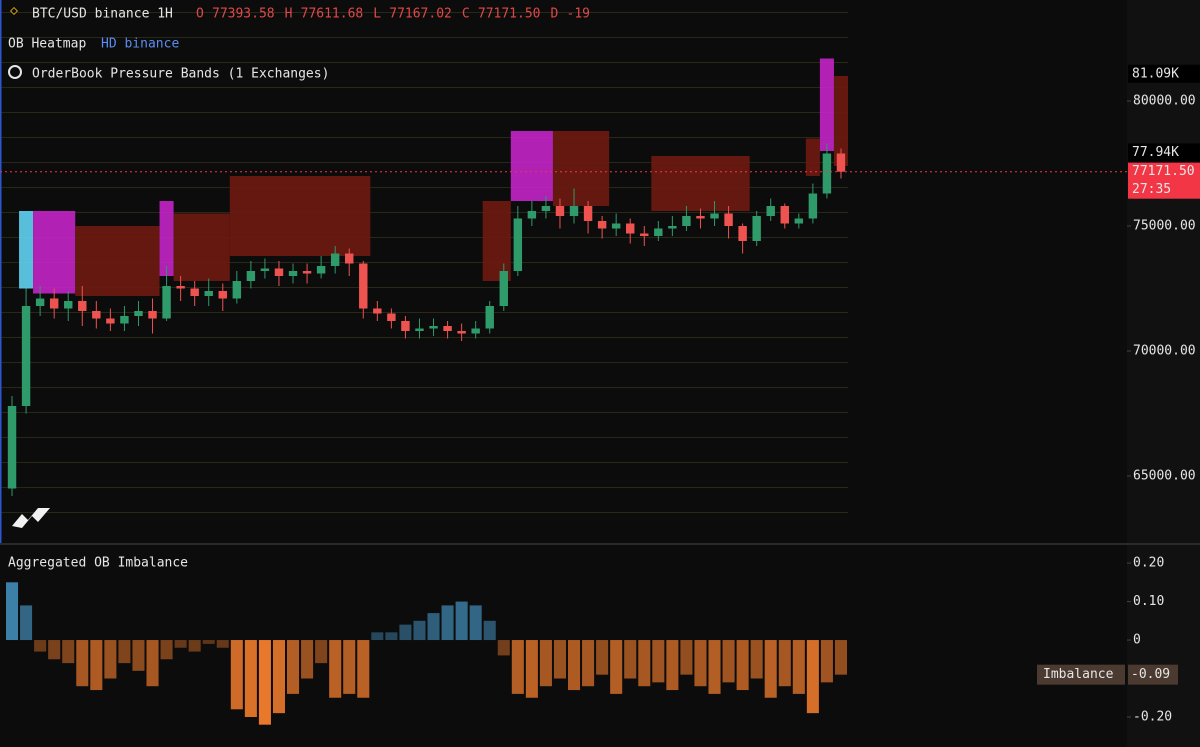  Describe the element at coordinates (1137, 640) in the screenshot. I see `y-tick-label: 0` at that location.